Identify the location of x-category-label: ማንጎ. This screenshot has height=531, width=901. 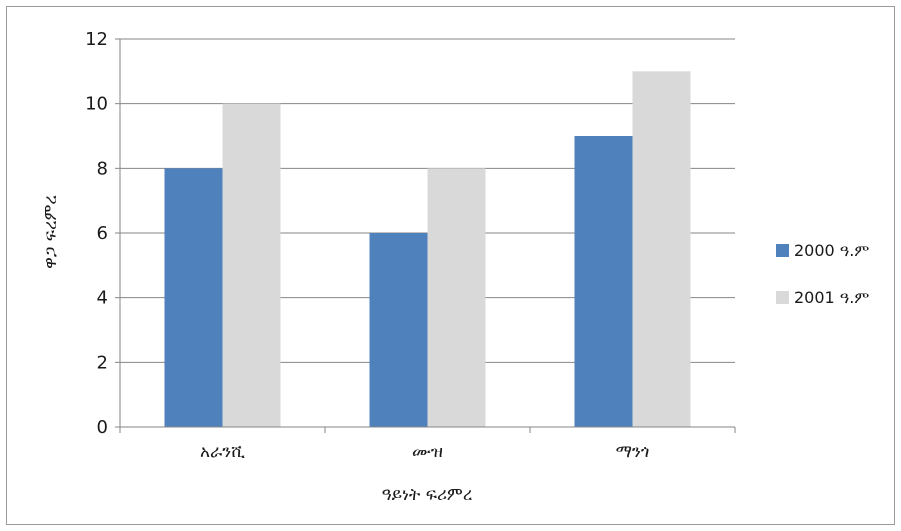
(633, 452).